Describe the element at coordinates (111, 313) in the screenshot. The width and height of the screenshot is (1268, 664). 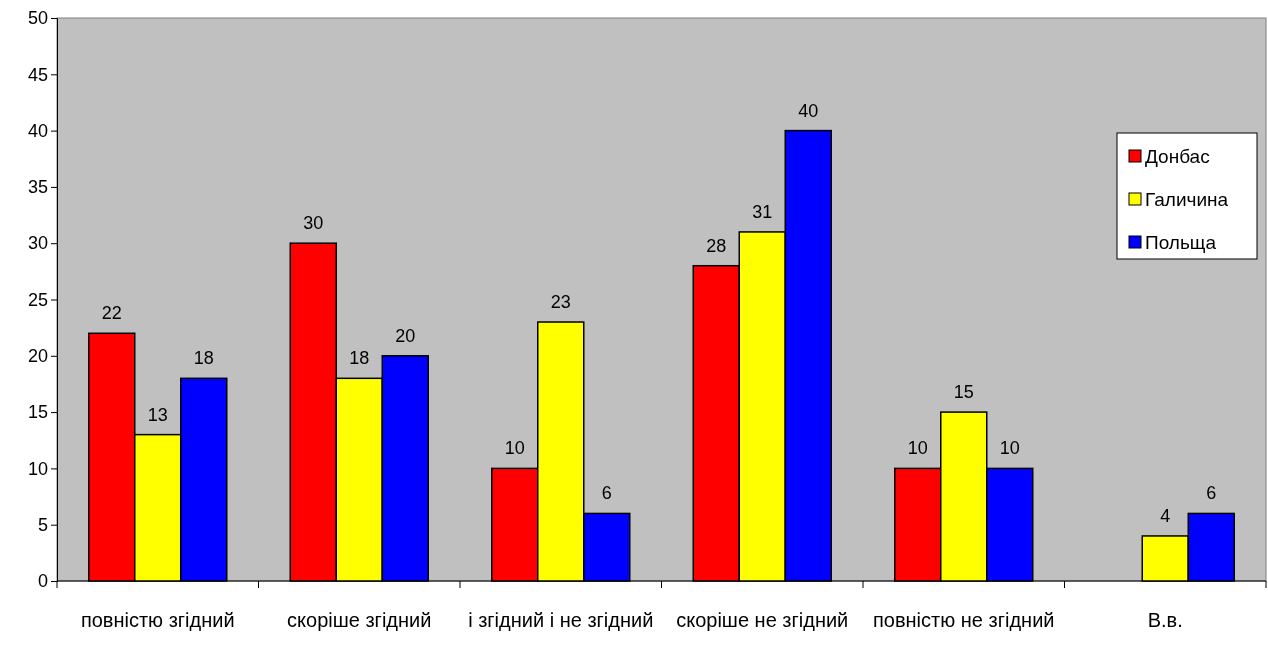
I see `data-label: 22` at that location.